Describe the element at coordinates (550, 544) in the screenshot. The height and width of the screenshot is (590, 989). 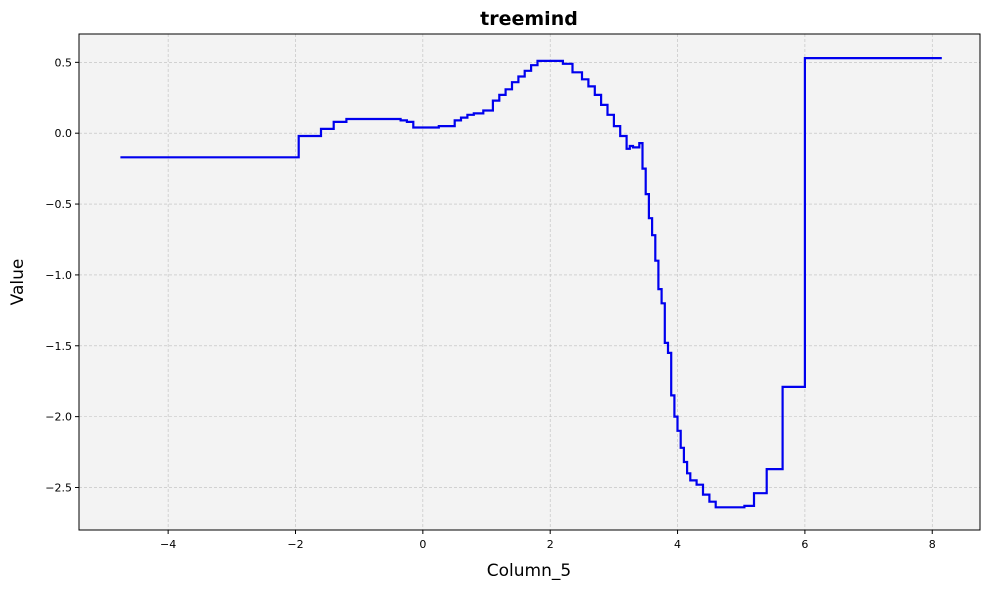
I see `x-tick-label: 2` at that location.